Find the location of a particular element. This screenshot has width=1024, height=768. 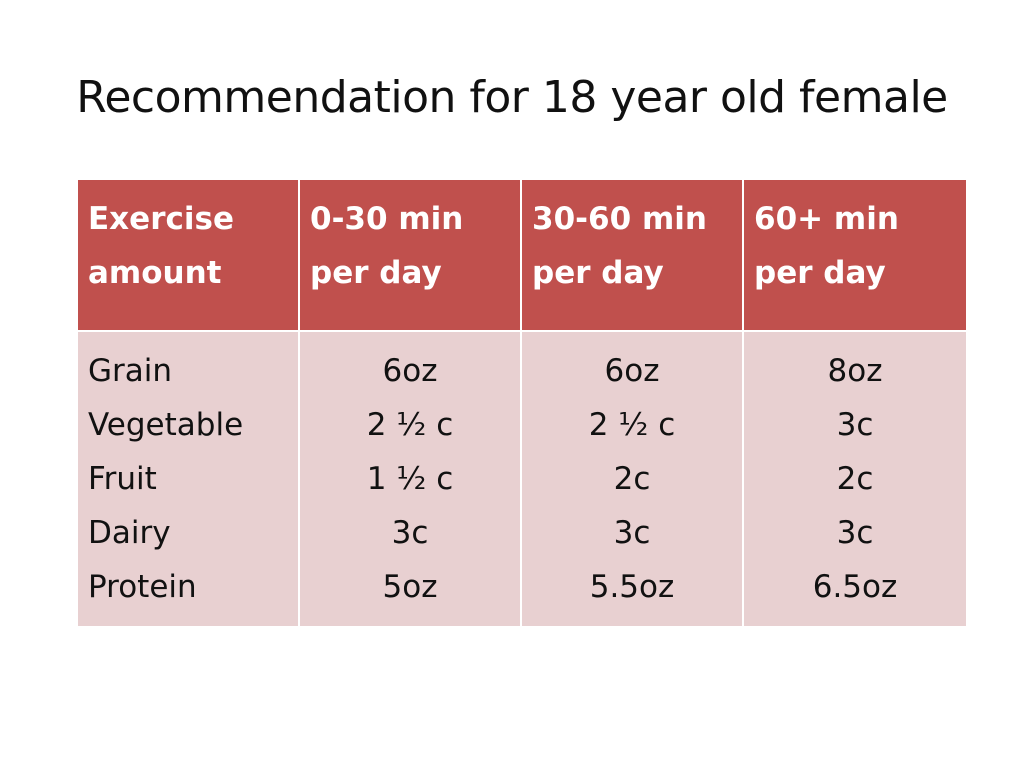

row-label-protein: Protein is located at coordinates (142, 587).